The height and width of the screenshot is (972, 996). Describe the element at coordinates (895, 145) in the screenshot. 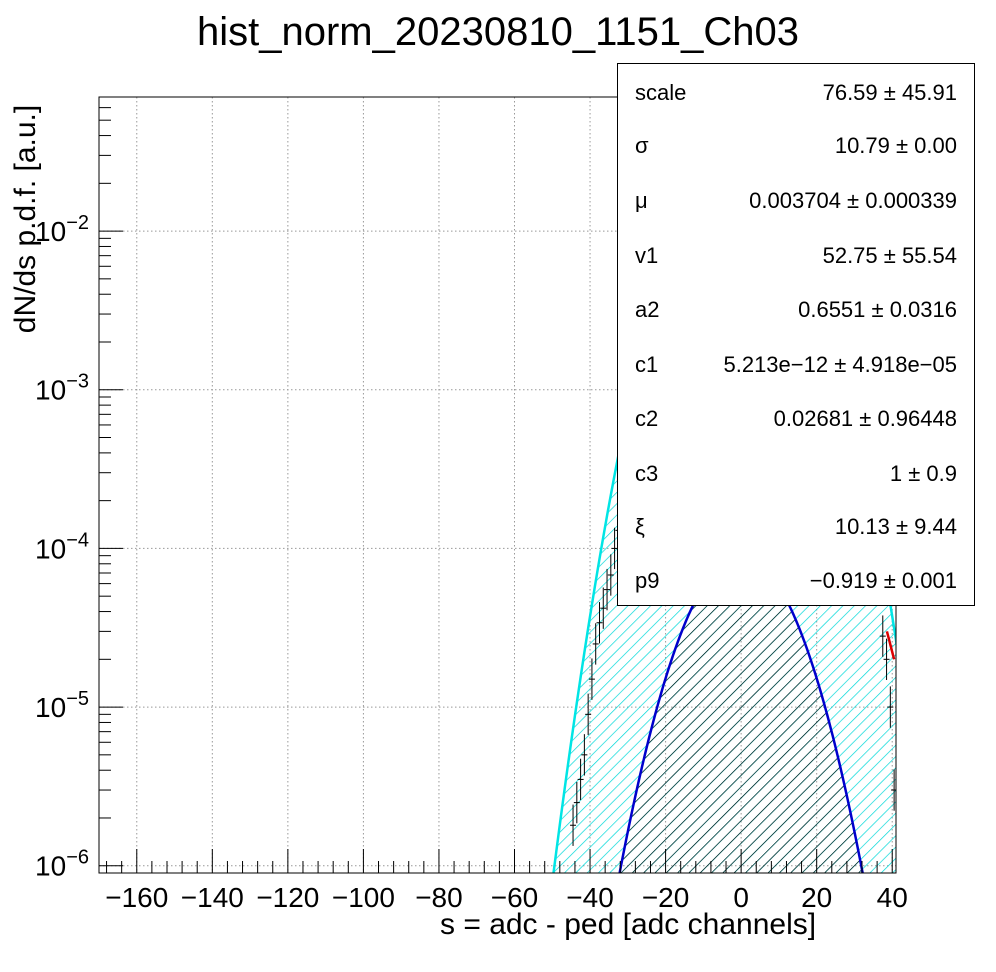

I see `stat-value: 10.79 ± 0.00` at that location.